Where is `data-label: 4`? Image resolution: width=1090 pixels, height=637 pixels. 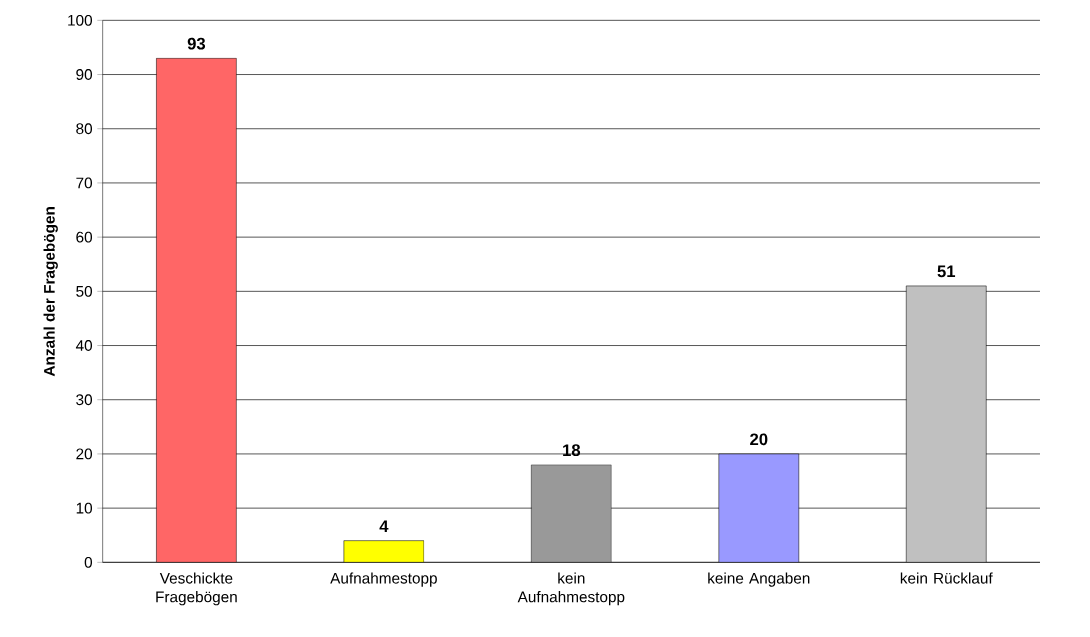
data-label: 4 is located at coordinates (384, 526).